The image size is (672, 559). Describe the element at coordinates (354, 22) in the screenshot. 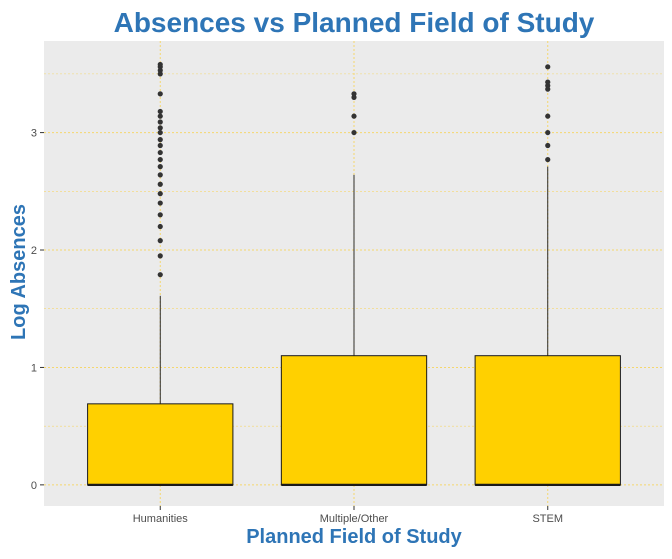

I see `chart-title: Absences vs Planned Field of Study` at that location.